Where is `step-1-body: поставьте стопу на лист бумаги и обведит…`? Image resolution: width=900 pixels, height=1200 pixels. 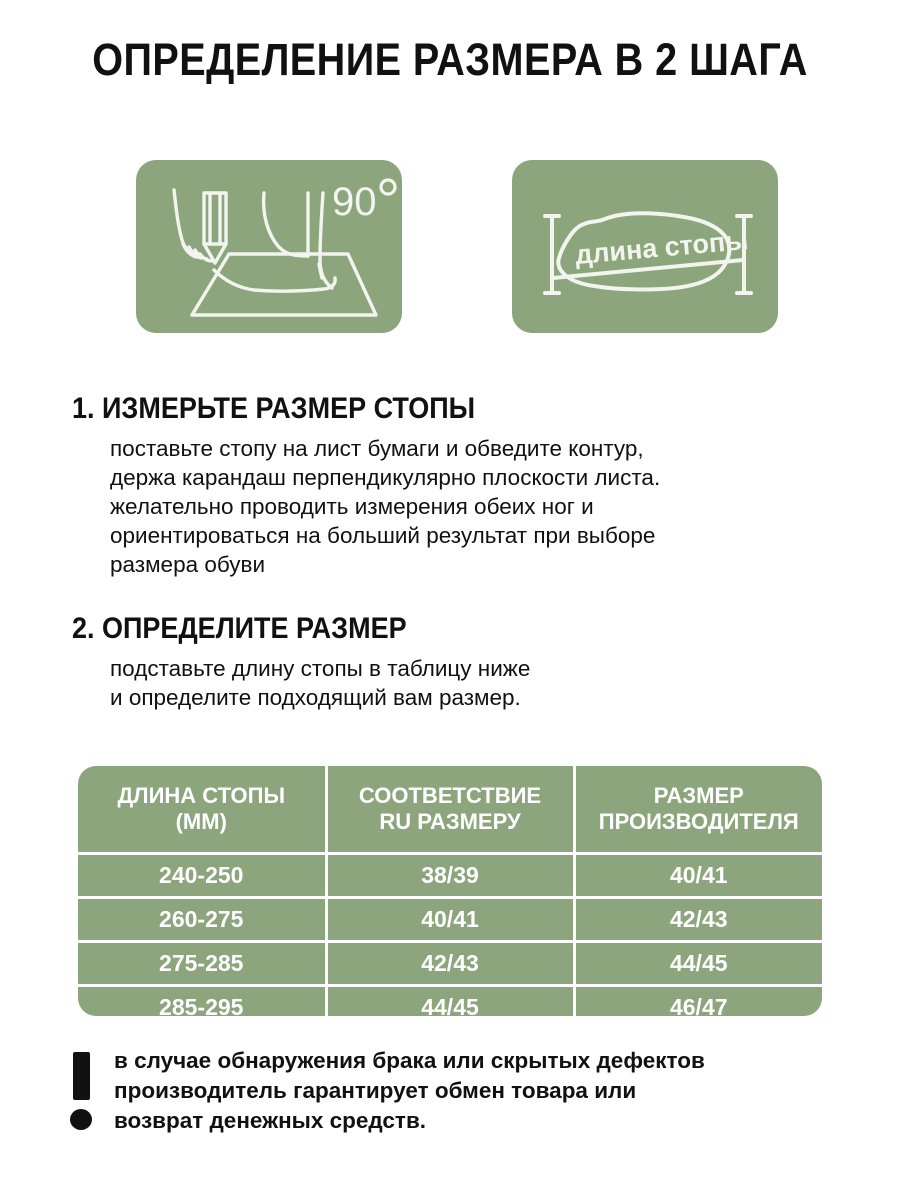
step-1-body: поставьте стопу на лист бумаги и обведит… is located at coordinates (505, 506).